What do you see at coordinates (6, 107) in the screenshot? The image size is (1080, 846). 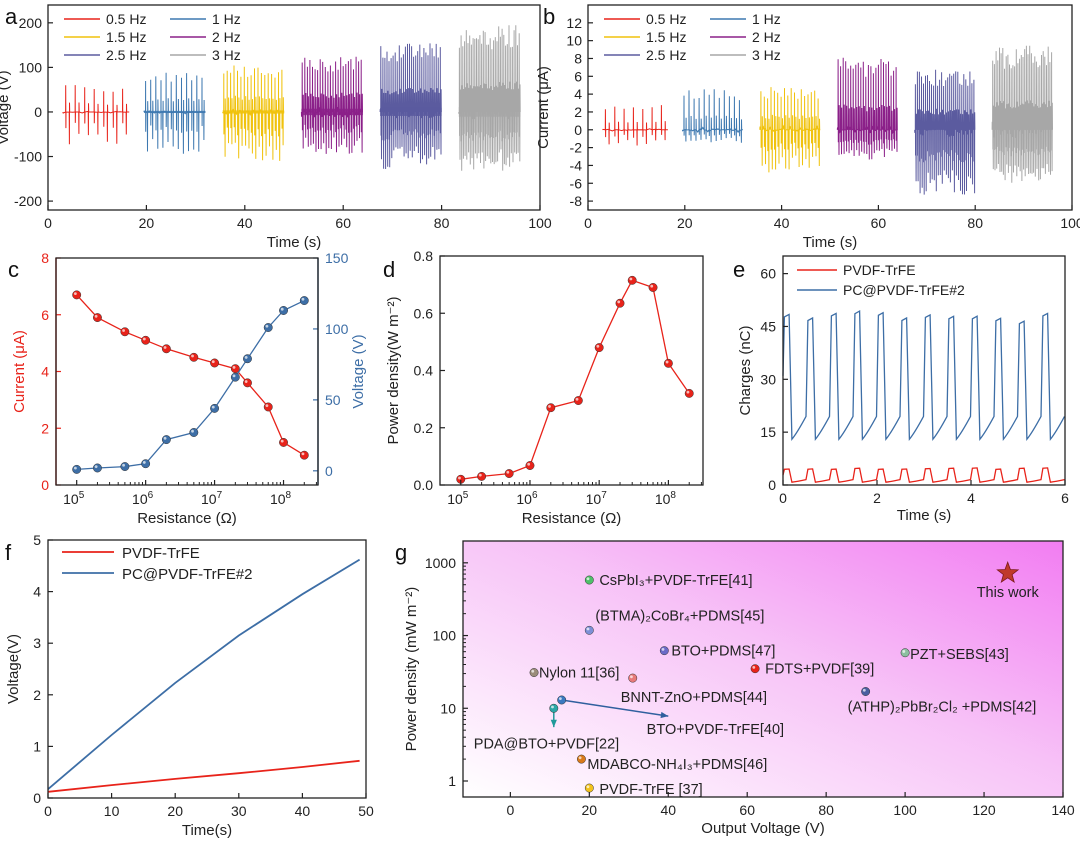 I see `y-axis-label-a: Voltage (V)` at bounding box center [6, 107].